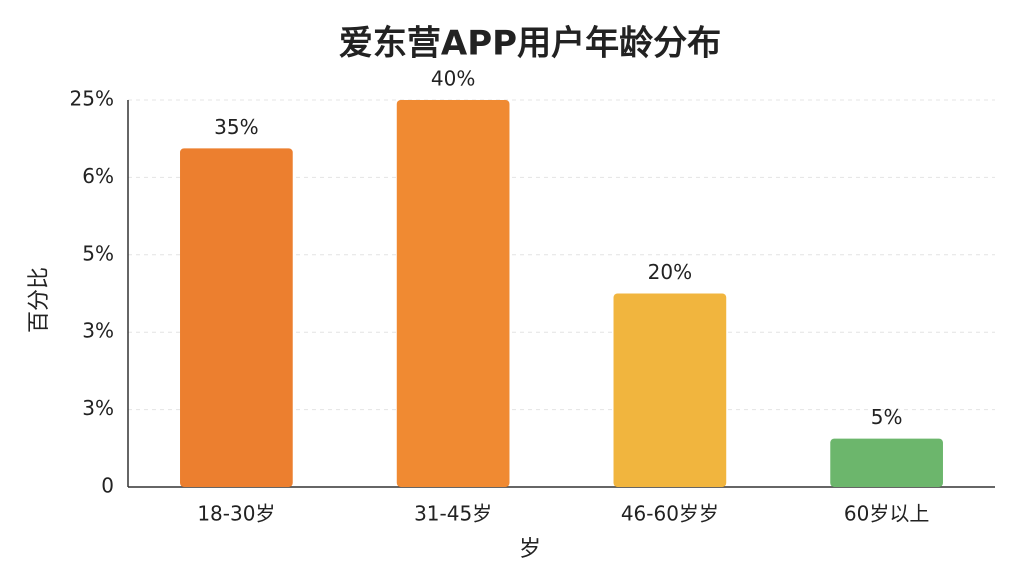 This screenshot has width=1024, height=576. What do you see at coordinates (98, 176) in the screenshot?
I see `y-tick-label: 6%` at bounding box center [98, 176].